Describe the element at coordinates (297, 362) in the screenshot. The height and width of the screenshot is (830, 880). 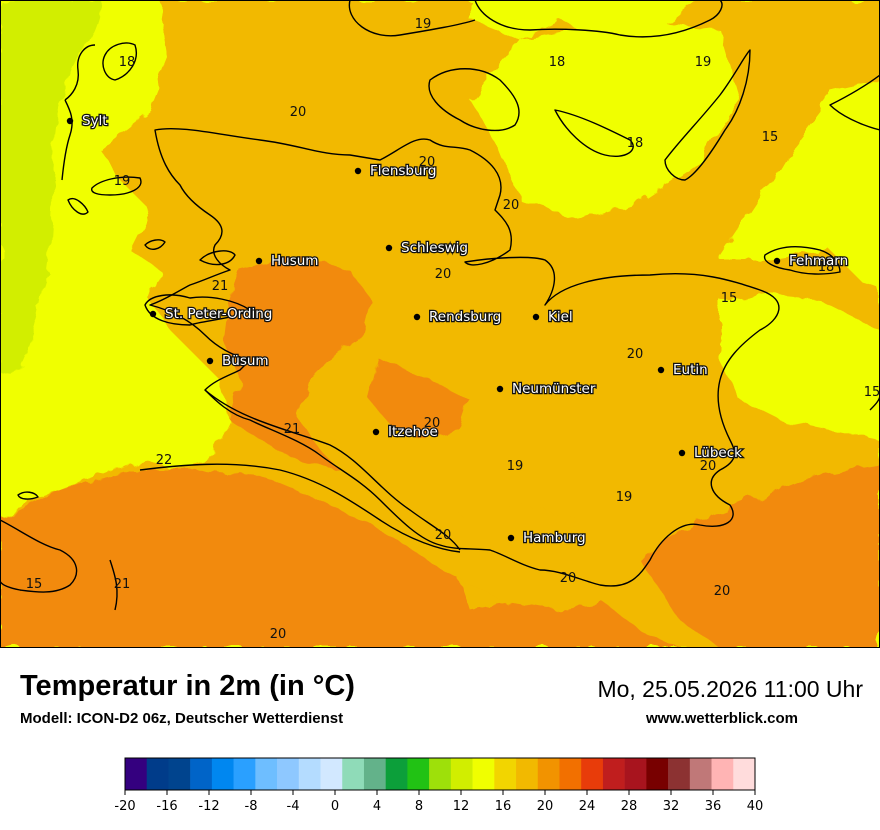
I see `temp-zone-20-22-central` at that location.